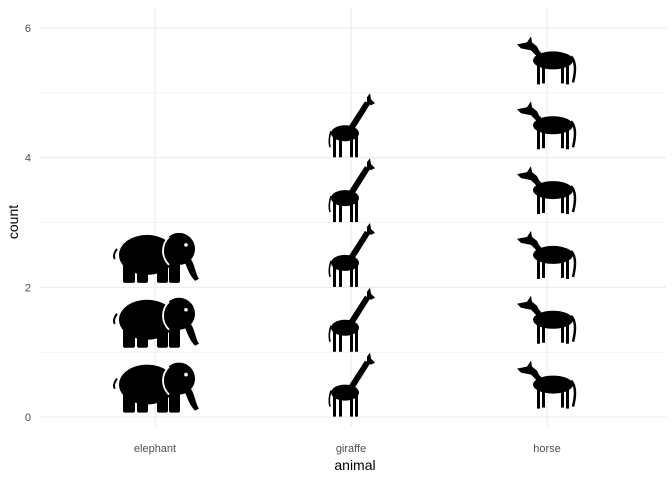 The height and width of the screenshot is (480, 672). Describe the element at coordinates (28, 159) in the screenshot. I see `y-tick-label: 4` at that location.